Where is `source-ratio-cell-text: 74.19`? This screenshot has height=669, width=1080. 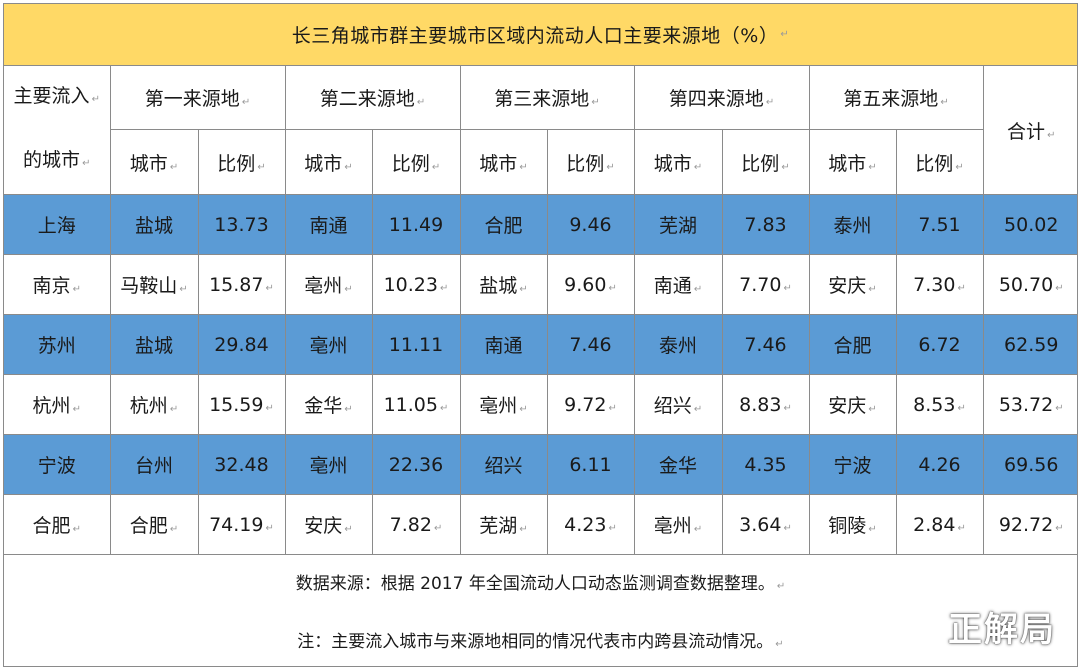
source-ratio-cell-text: 74.19 is located at coordinates (236, 524).